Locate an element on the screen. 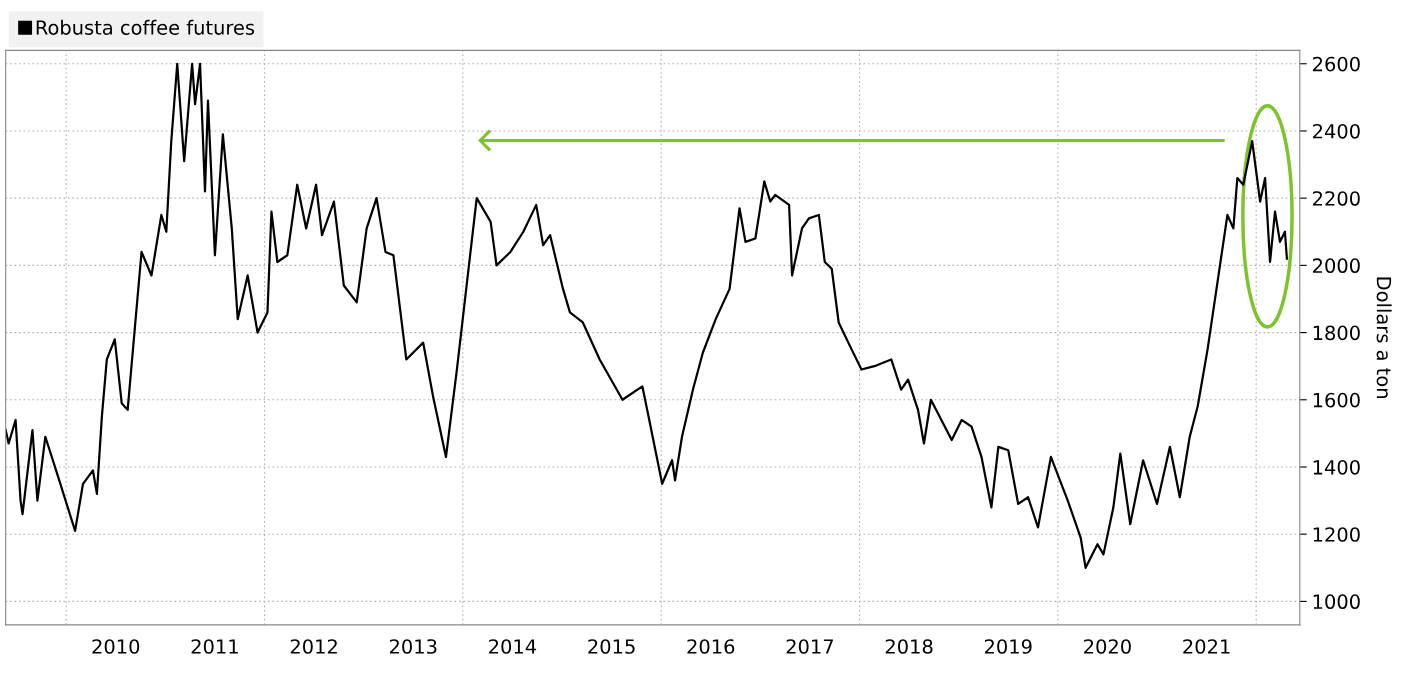 The height and width of the screenshot is (680, 1419). y-tick-label: 1800 is located at coordinates (1336, 333).